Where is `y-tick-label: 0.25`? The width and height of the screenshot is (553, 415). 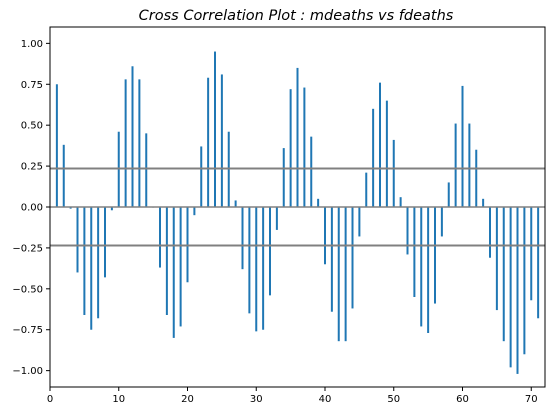 y-tick-label: 0.25 is located at coordinates (32, 167).